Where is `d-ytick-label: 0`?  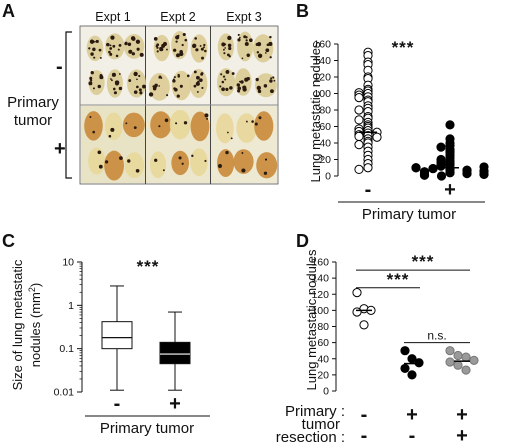
d-ytick-label: 0 is located at coordinates (326, 392).